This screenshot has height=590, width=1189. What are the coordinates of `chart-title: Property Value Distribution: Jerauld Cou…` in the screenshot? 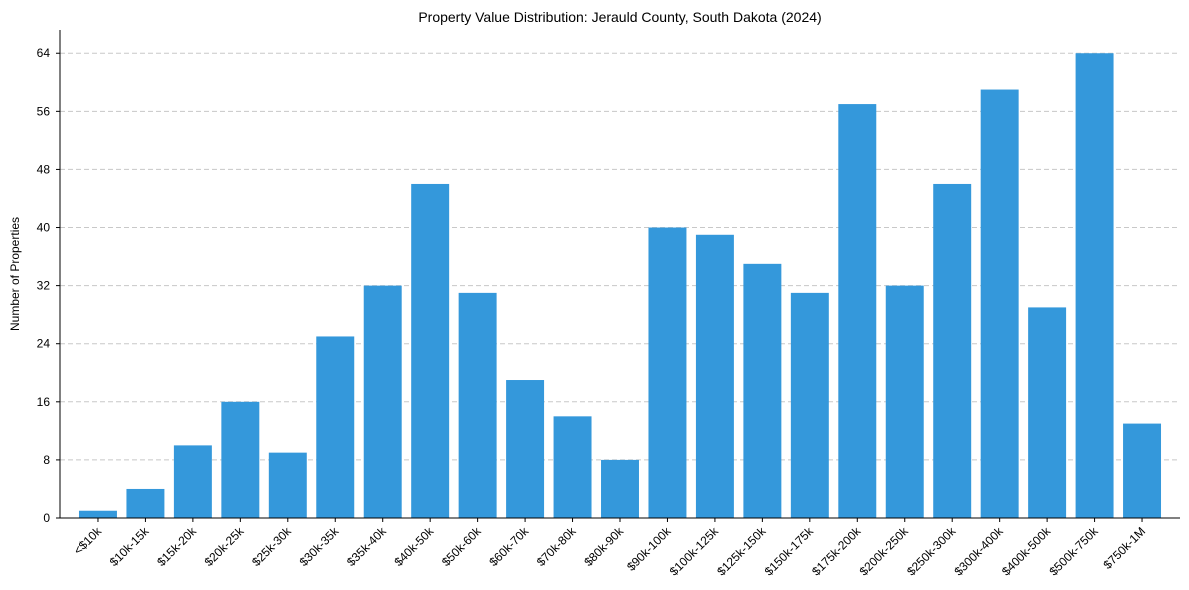 It's located at (619, 17).